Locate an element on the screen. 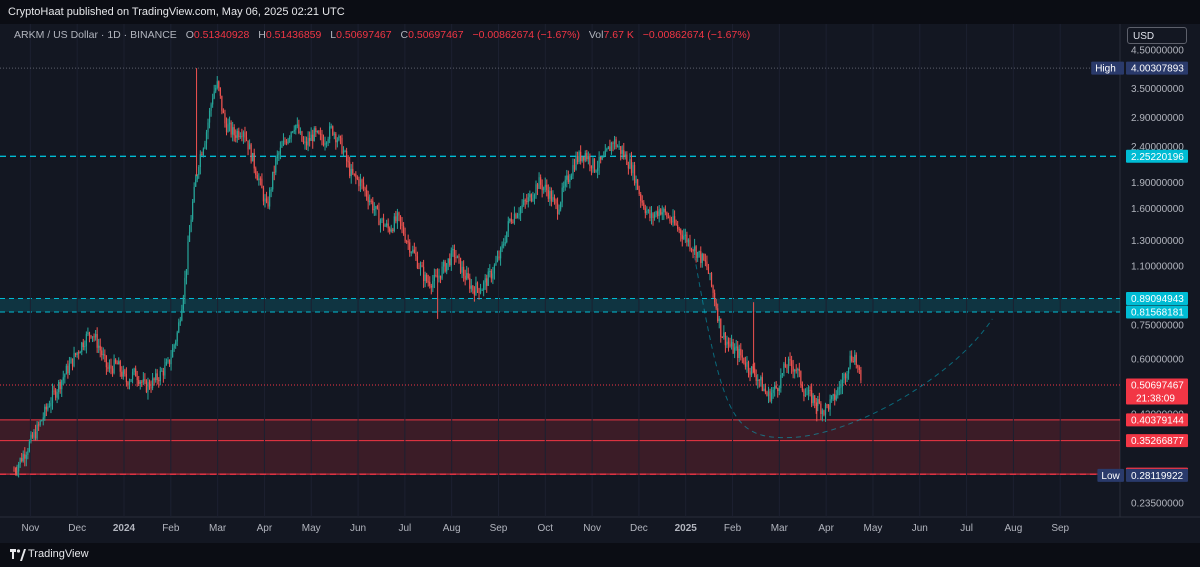  time-tick-label: Feb is located at coordinates (733, 528).